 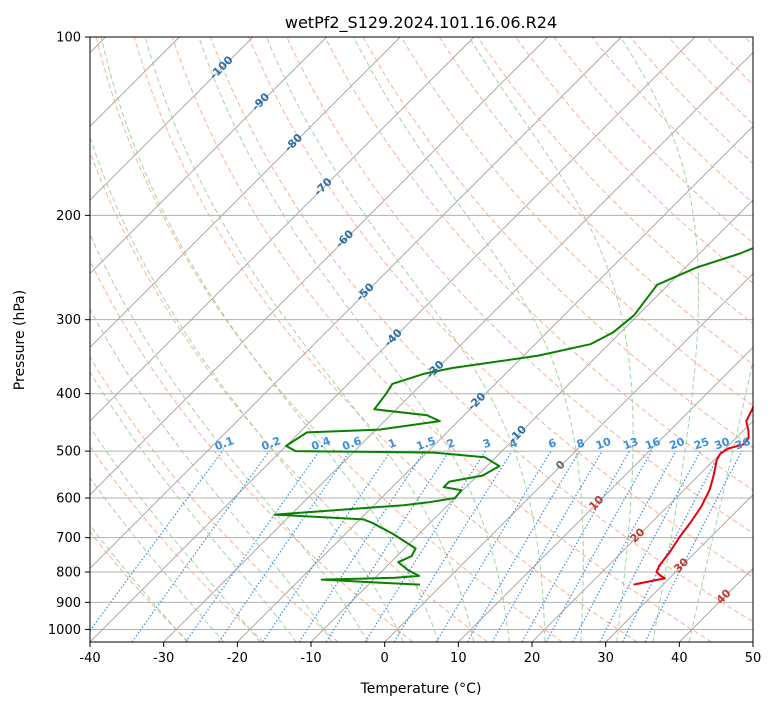 I want to click on y-tick-label: 800, so click(x=68, y=573).